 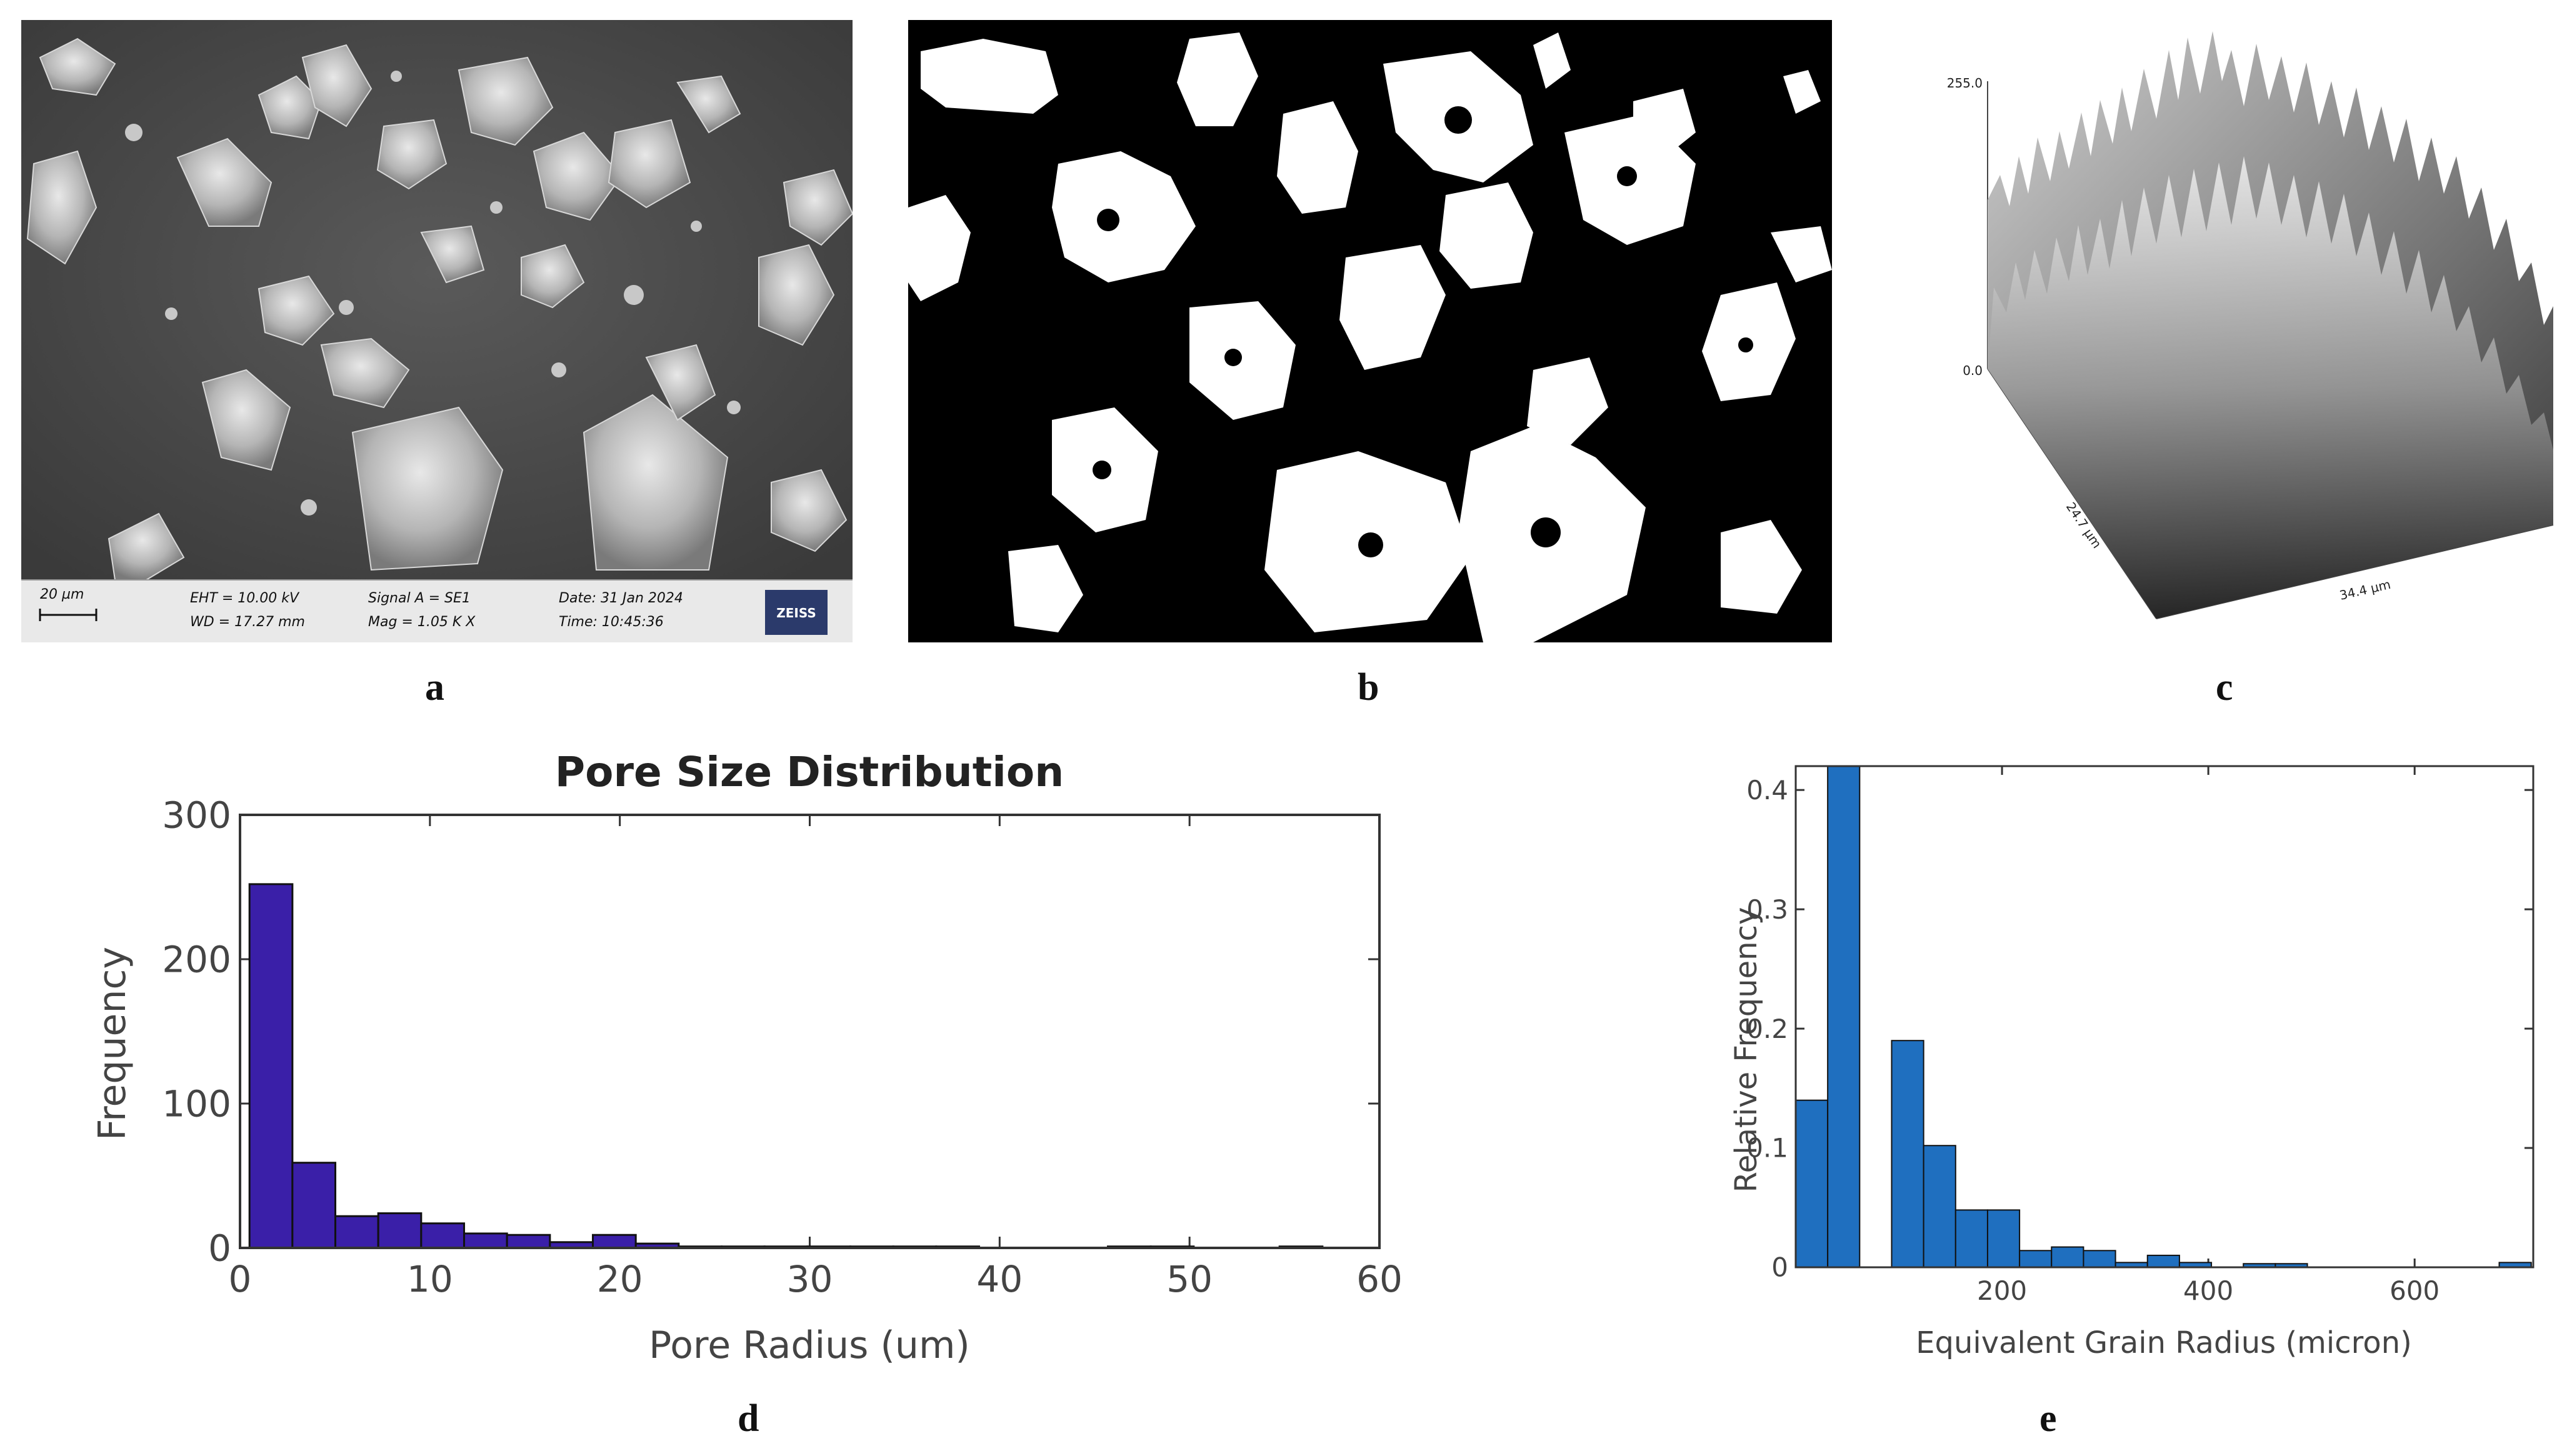 I want to click on sem-eht: EHT = 10.00 kV, so click(x=245, y=598).